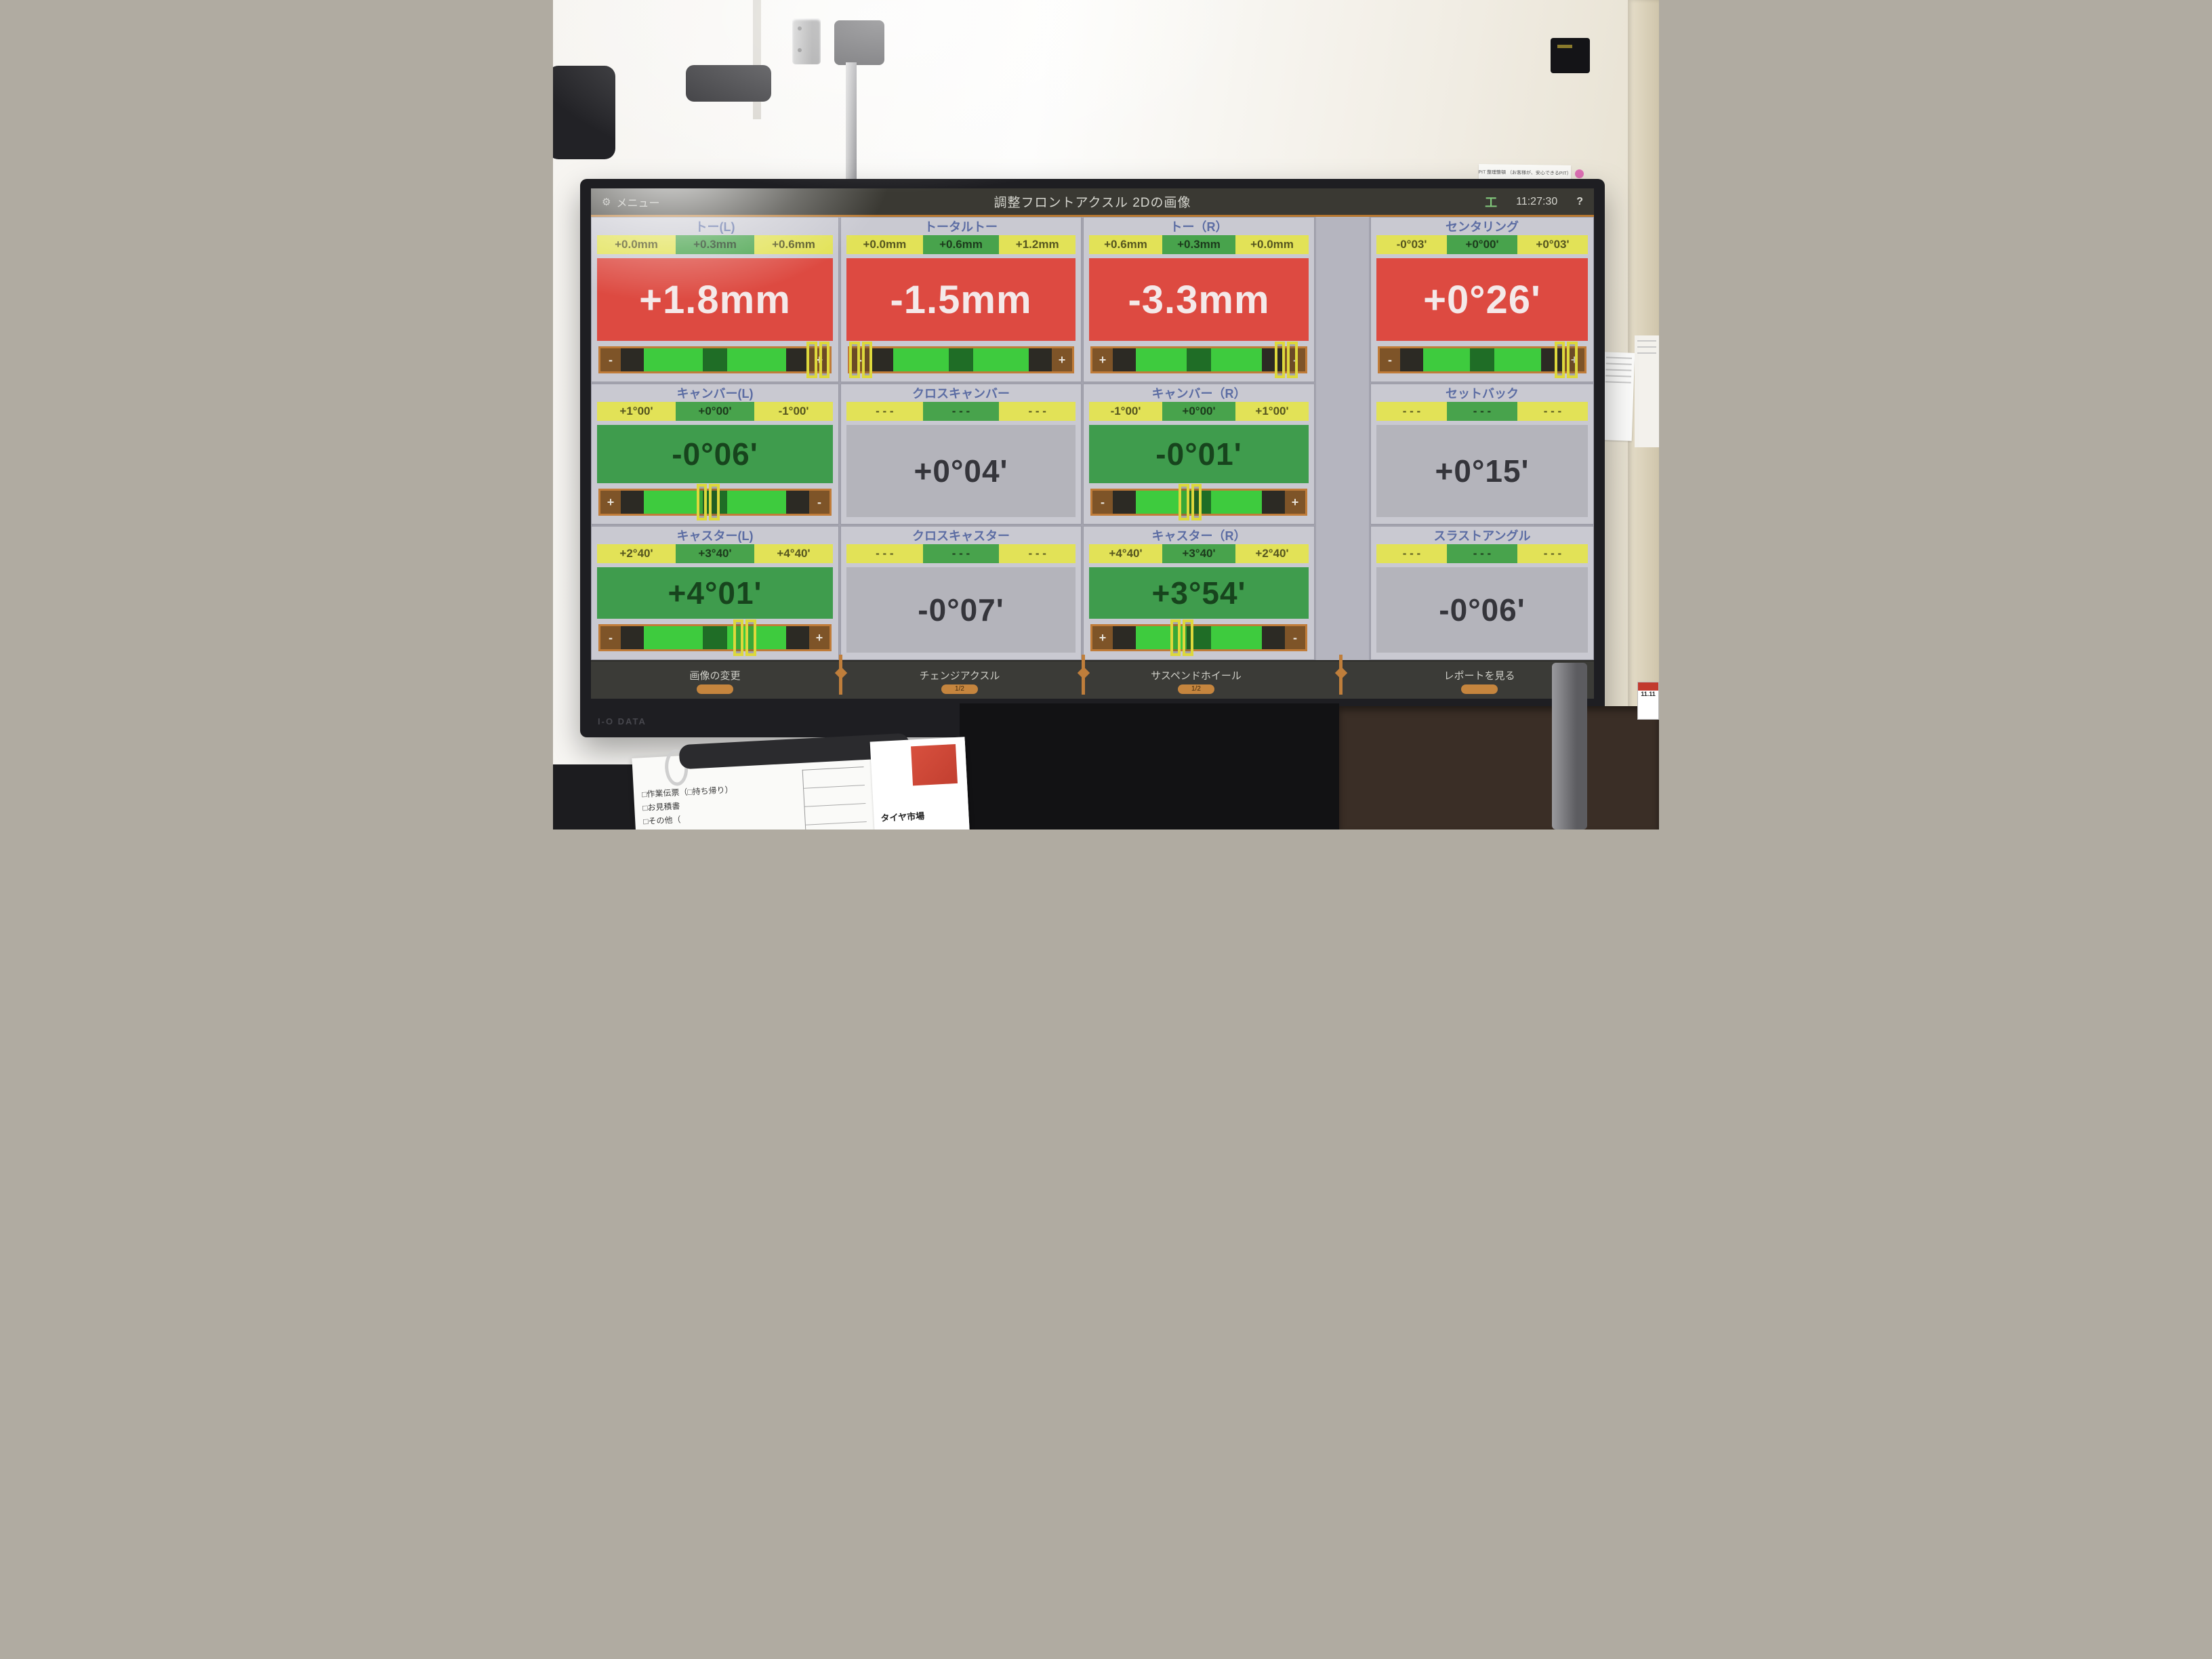 The width and height of the screenshot is (2212, 1659). Describe the element at coordinates (715, 536) in the screenshot. I see `panel-title: キャスター(L)` at that location.